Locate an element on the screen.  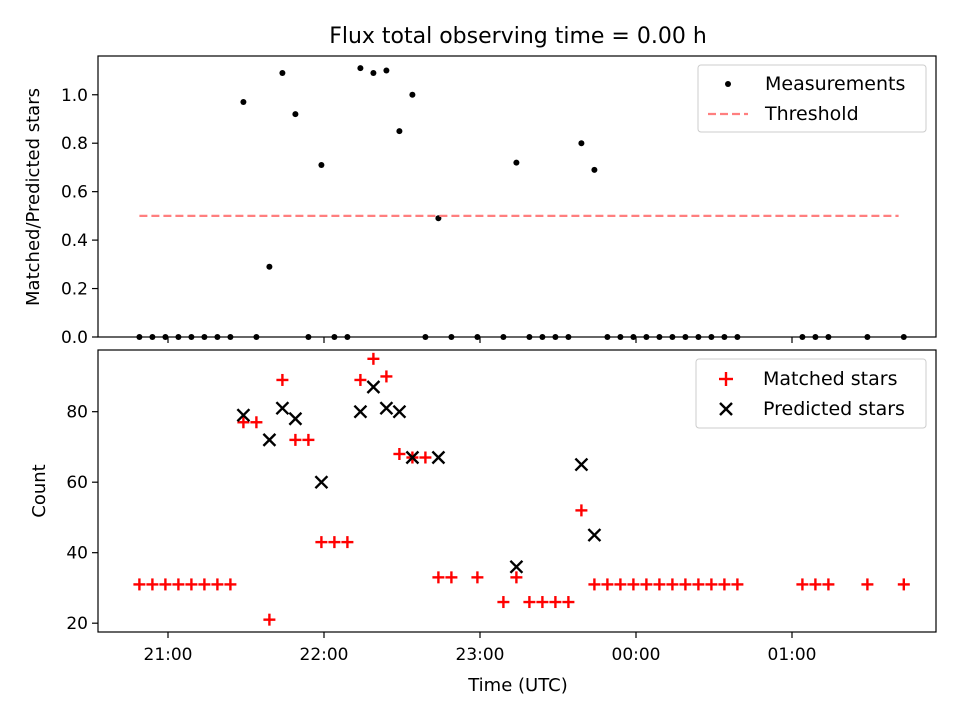
legend-label-threshold: Threshold is located at coordinates (811, 114).